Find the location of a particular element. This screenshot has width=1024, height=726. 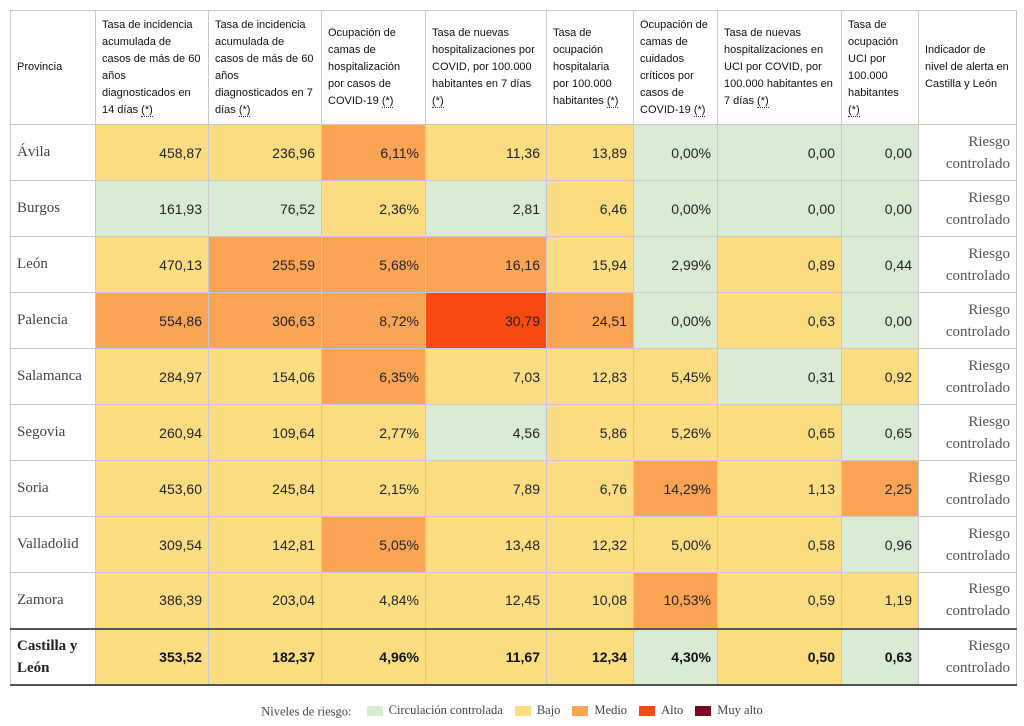

value-cell: 0,58 is located at coordinates (779, 544).